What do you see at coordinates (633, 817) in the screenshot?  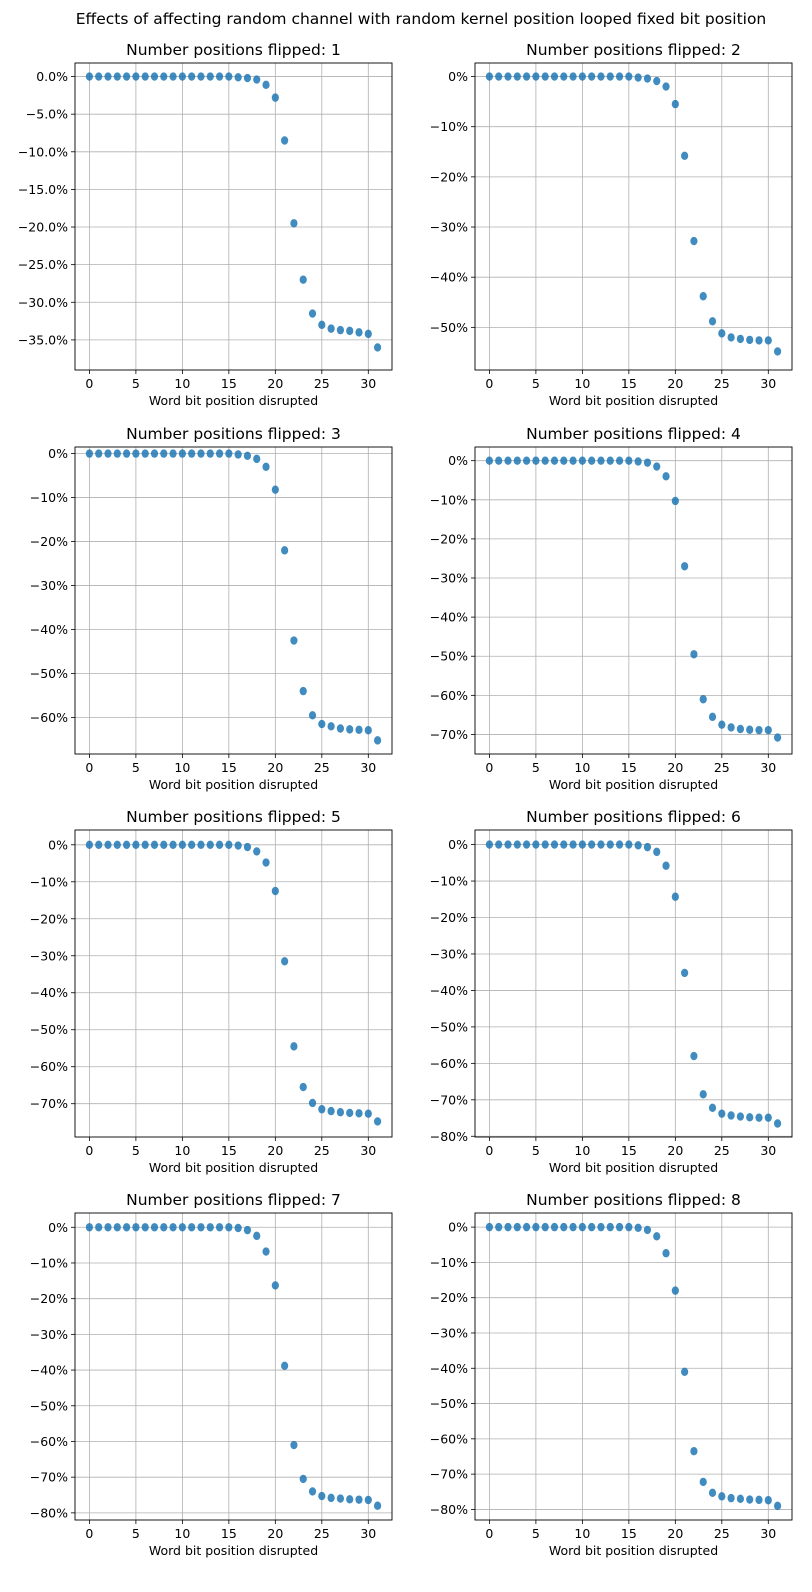 I see `subplot-title: Number positions flipped: 6` at bounding box center [633, 817].